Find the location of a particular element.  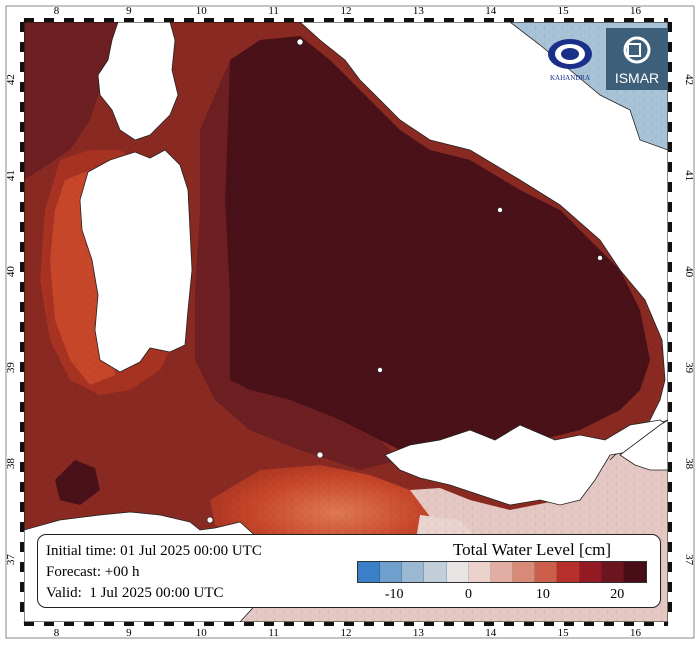

lon-tick-label: 15 is located at coordinates (564, 633).